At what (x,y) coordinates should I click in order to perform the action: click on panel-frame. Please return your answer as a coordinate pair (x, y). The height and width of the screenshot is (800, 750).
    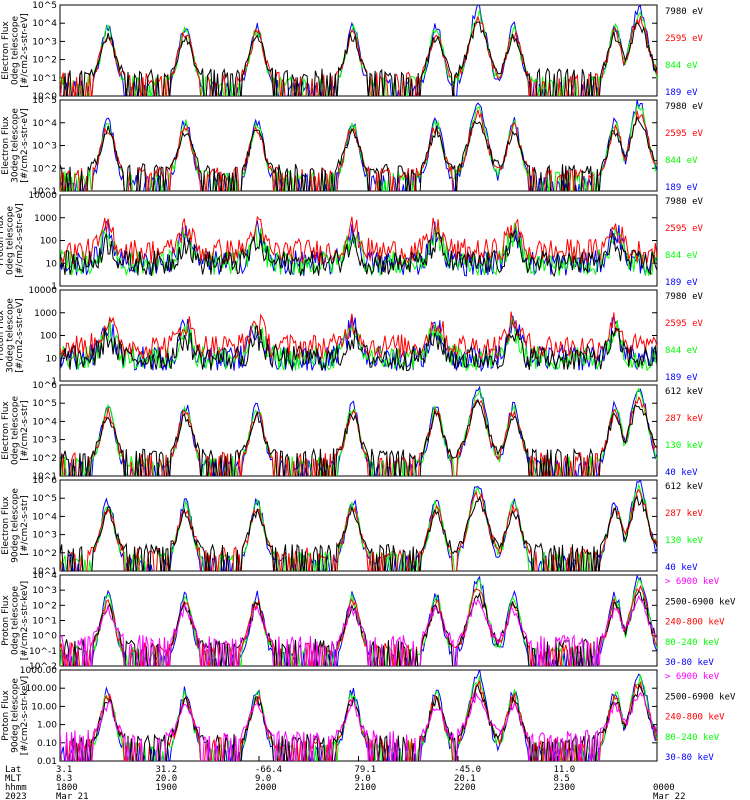
    Looking at the image, I should click on (358, 50).